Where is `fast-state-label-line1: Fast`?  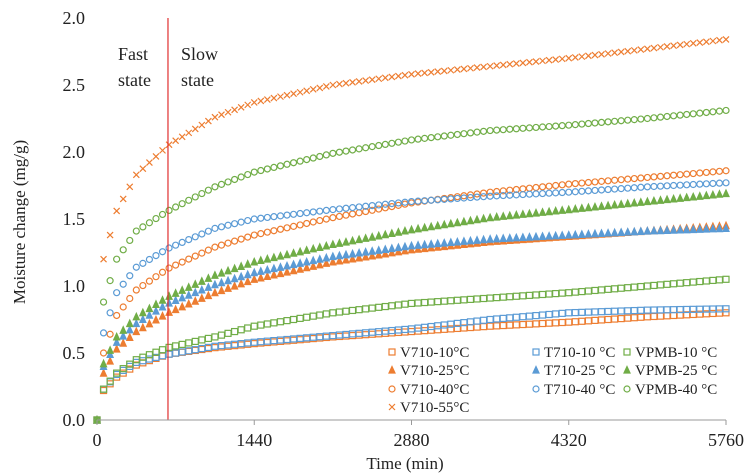 fast-state-label-line1: Fast is located at coordinates (133, 54).